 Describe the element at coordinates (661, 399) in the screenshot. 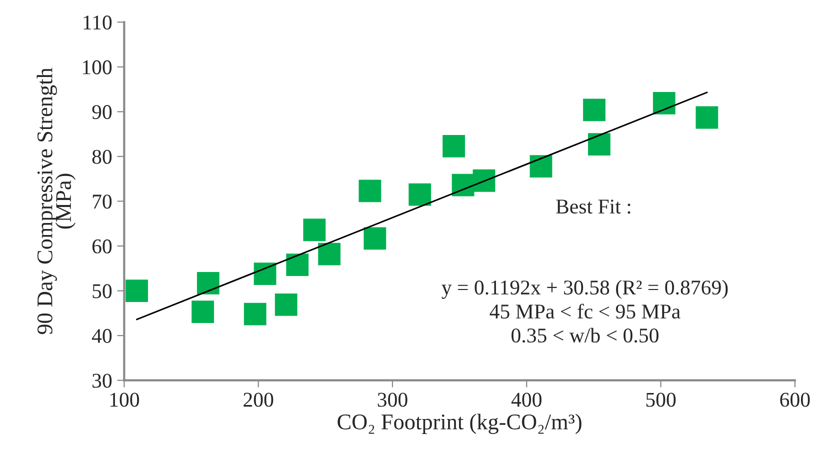

I see `x-tick-label: 500` at that location.